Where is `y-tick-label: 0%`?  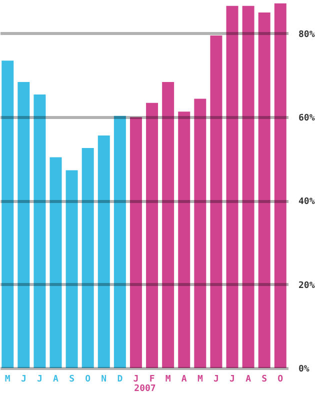
y-tick-label: 0% is located at coordinates (304, 369).